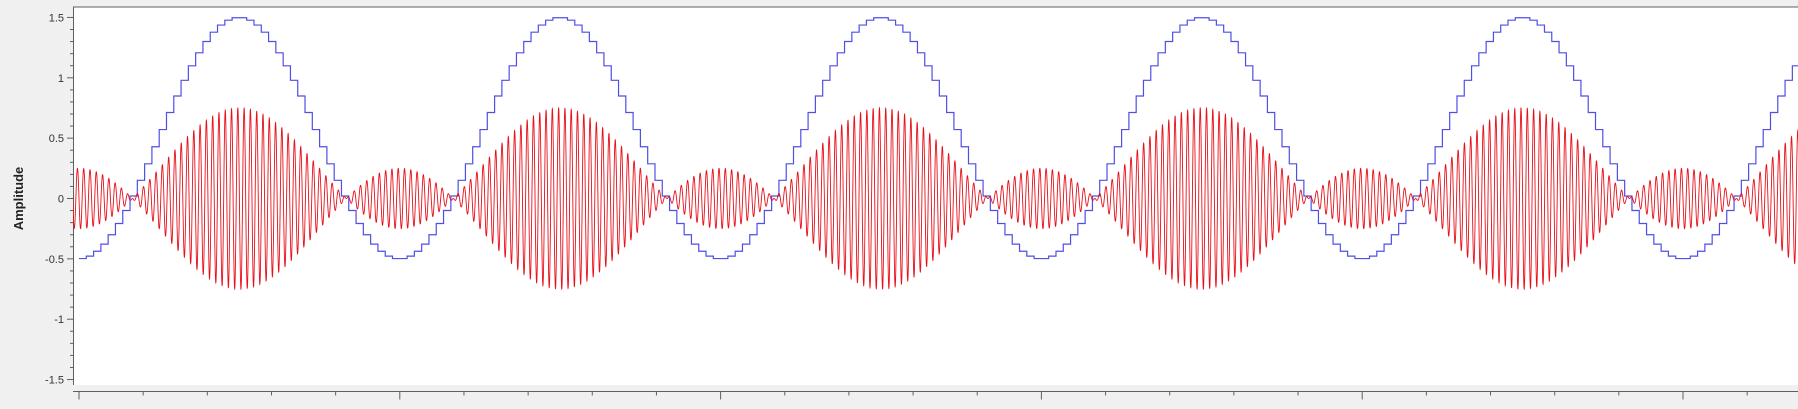 The width and height of the screenshot is (1798, 409). What do you see at coordinates (59, 320) in the screenshot?
I see `y-tick-label: -1` at bounding box center [59, 320].